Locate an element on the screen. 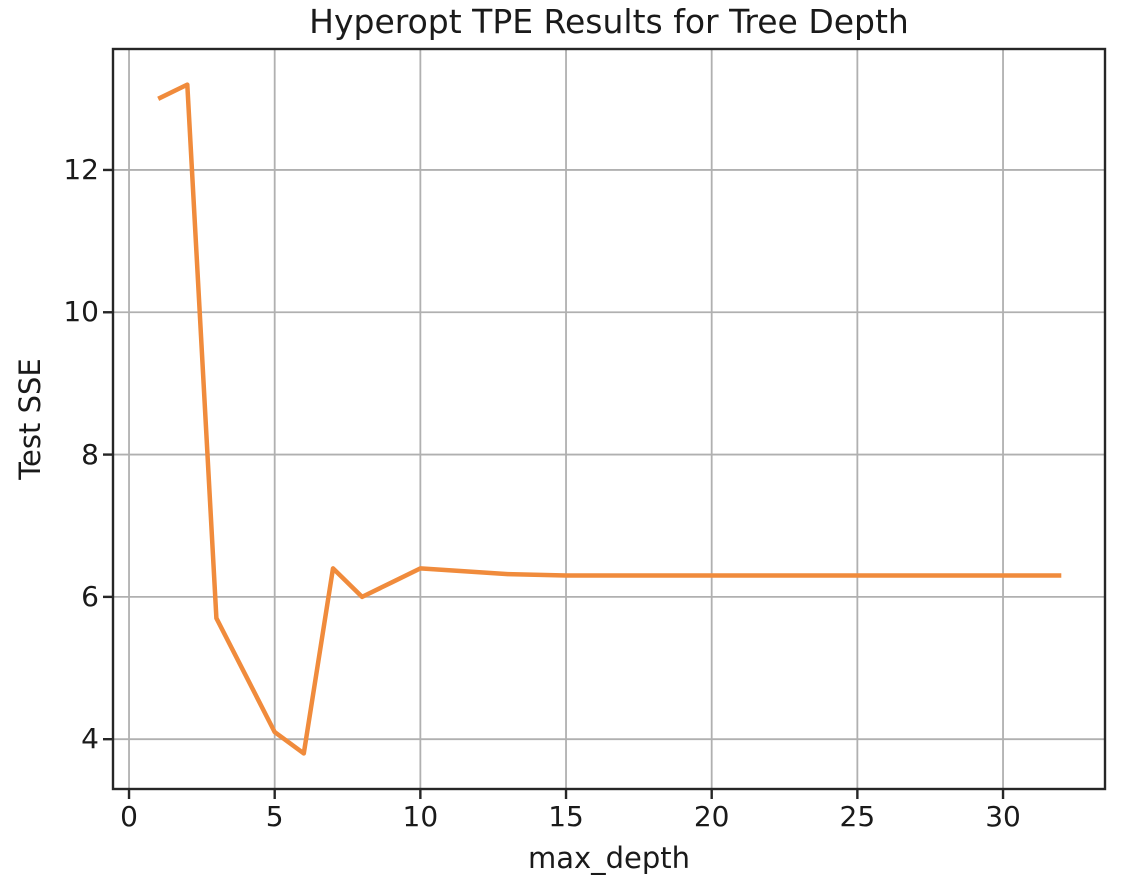  x-tick-label: 0 is located at coordinates (129, 816).